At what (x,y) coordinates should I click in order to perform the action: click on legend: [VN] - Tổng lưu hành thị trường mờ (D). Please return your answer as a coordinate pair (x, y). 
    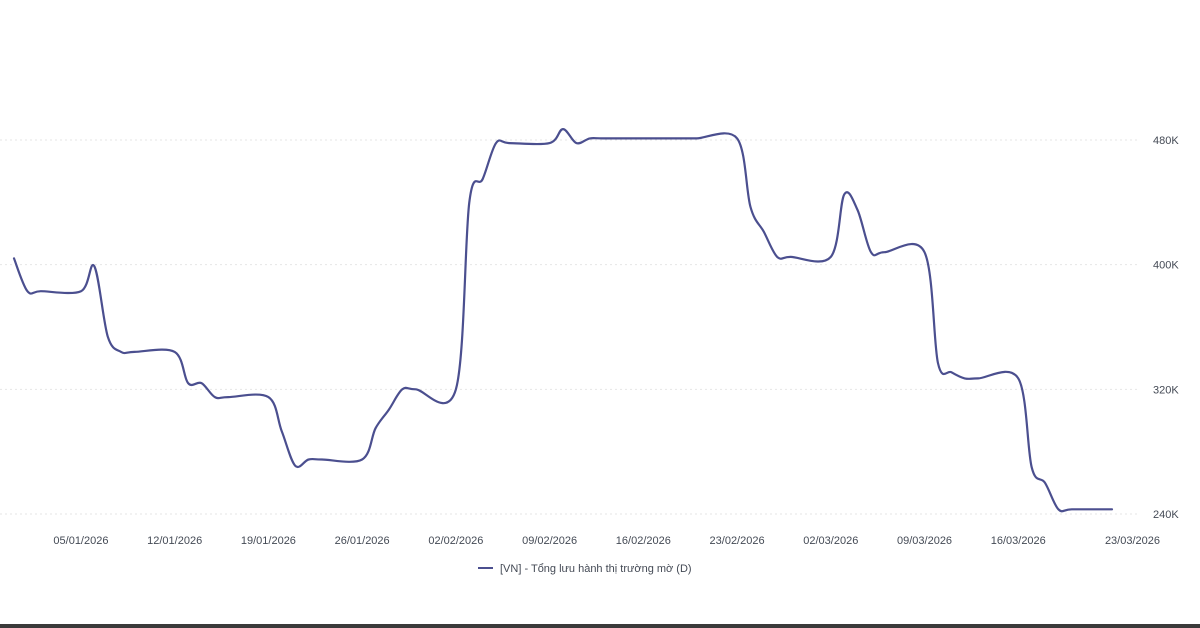
    Looking at the image, I should click on (585, 569).